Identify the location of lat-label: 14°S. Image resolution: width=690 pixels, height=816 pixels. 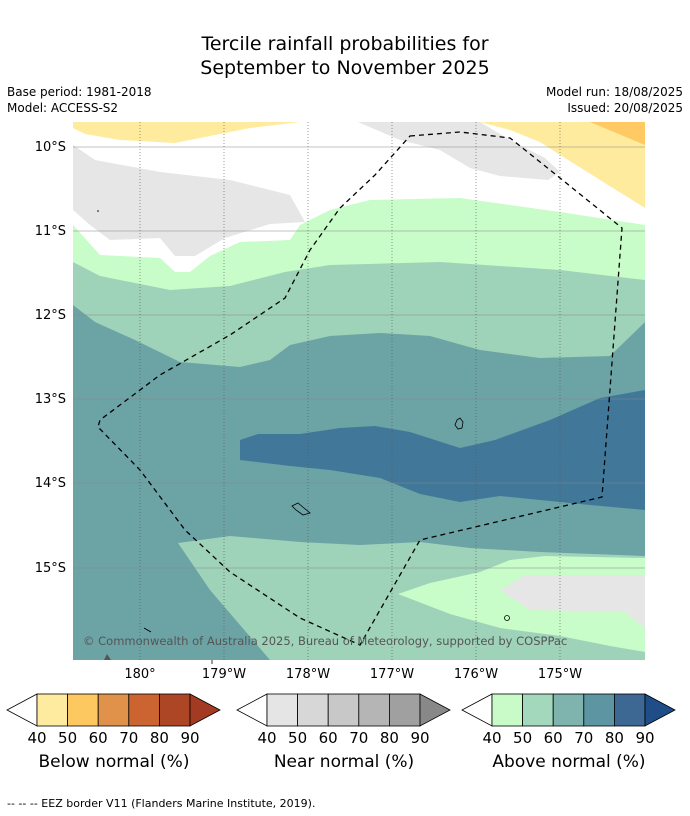
(50, 483).